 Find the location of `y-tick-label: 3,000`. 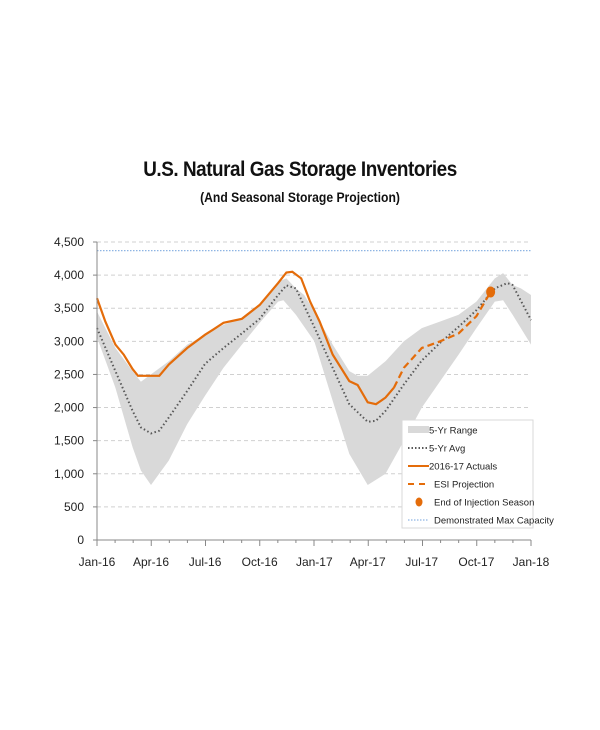

y-tick-label: 3,000 is located at coordinates (69, 341).